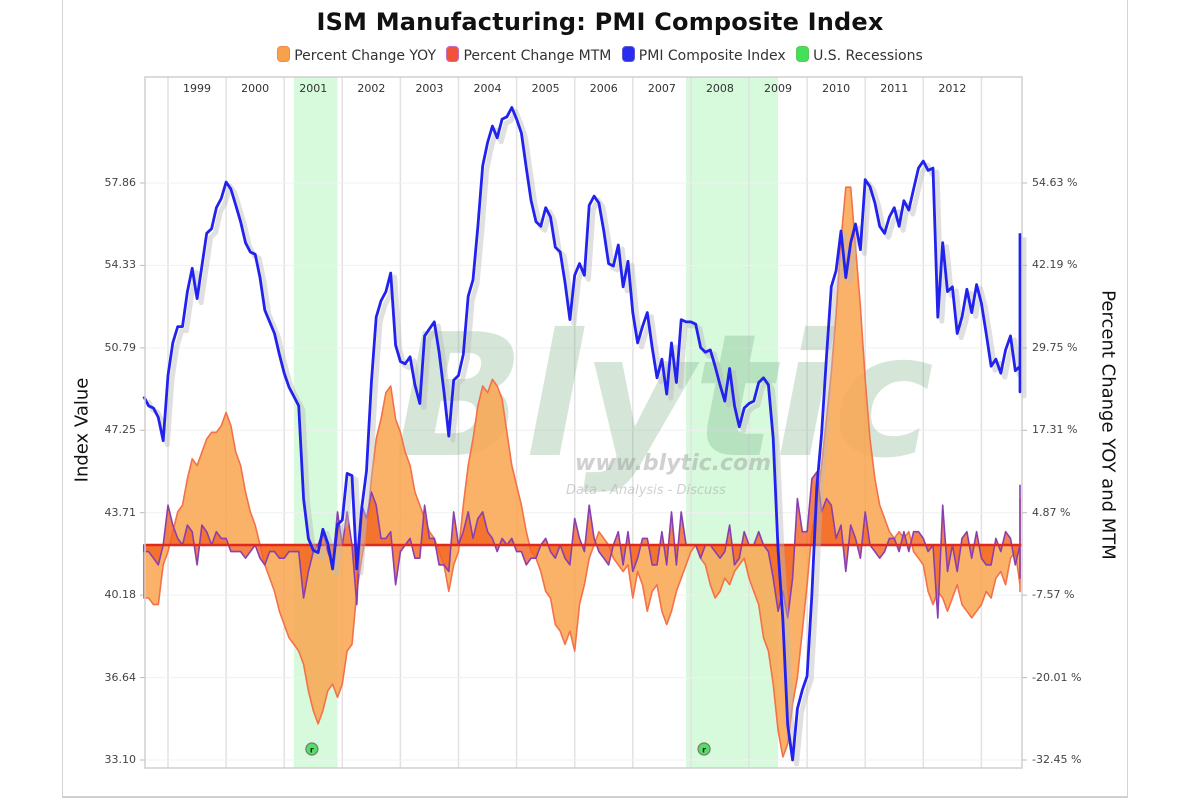 The height and width of the screenshot is (800, 1200). I want to click on legend-swatch-recessions, so click(803, 54).